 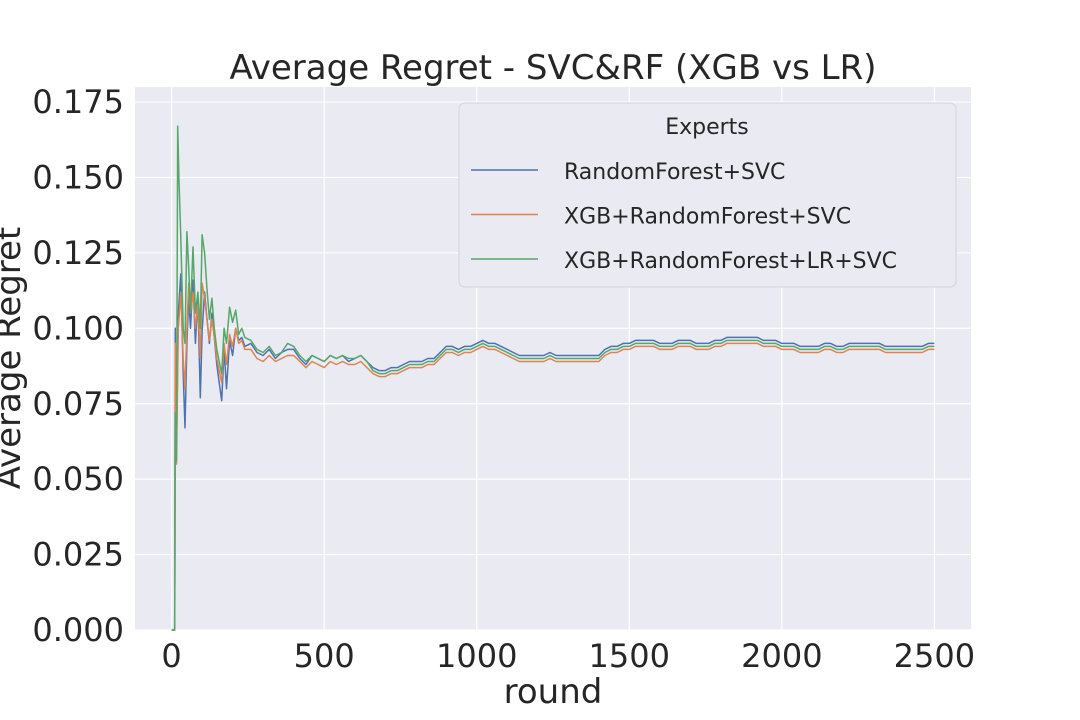 I want to click on y-tick-label: 0.000, so click(x=78, y=630).